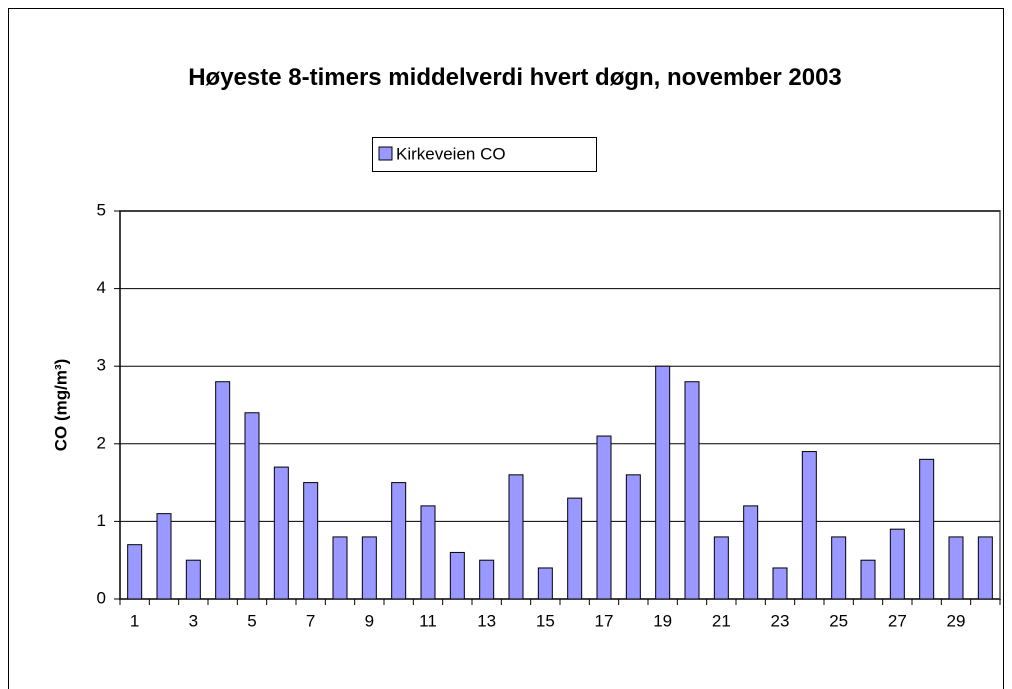 The width and height of the screenshot is (1012, 689). I want to click on x-tick-label: 27, so click(897, 620).